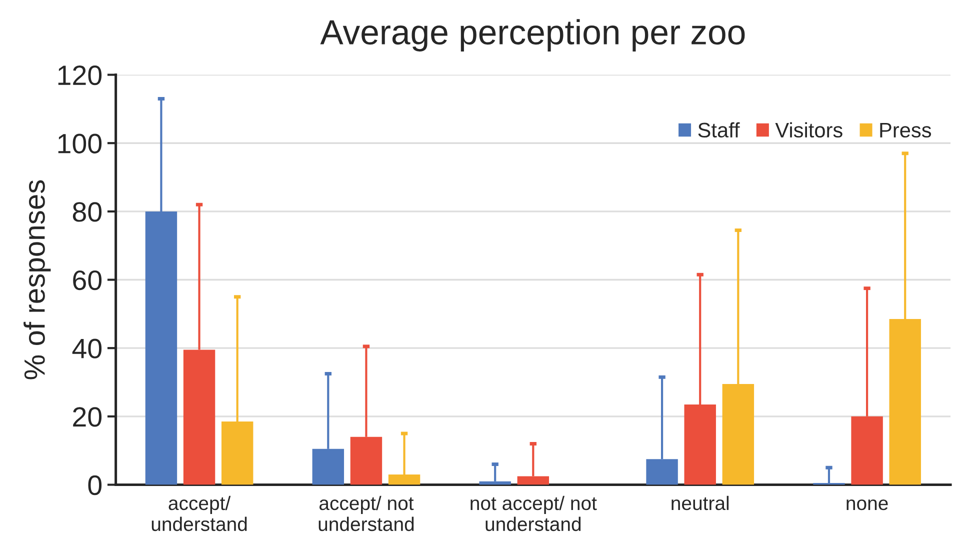  Describe the element at coordinates (906, 130) in the screenshot. I see `legend-label: Press` at that location.